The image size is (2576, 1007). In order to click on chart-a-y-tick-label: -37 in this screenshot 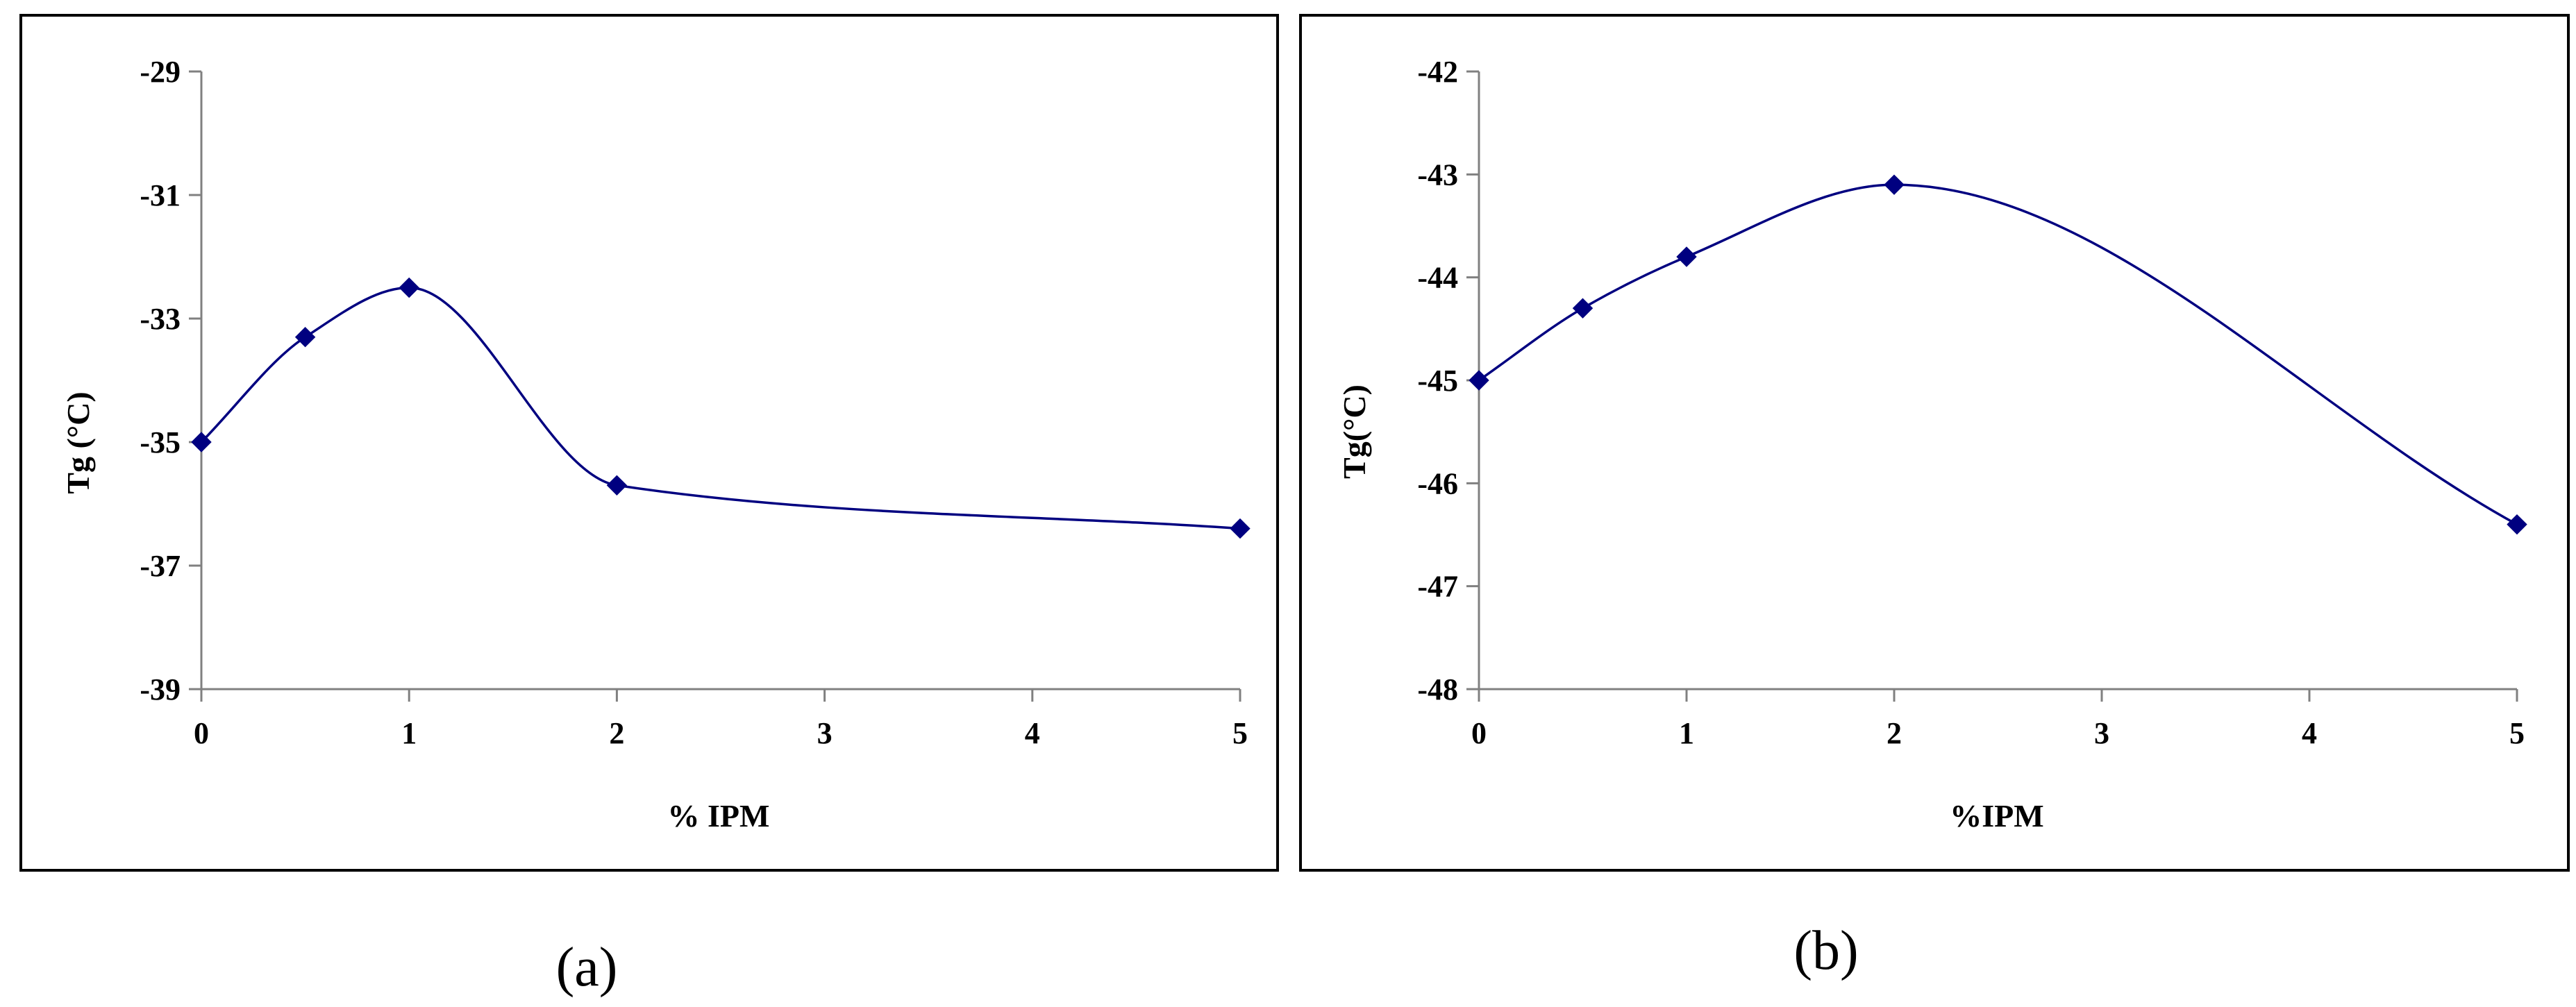, I will do `click(160, 566)`.